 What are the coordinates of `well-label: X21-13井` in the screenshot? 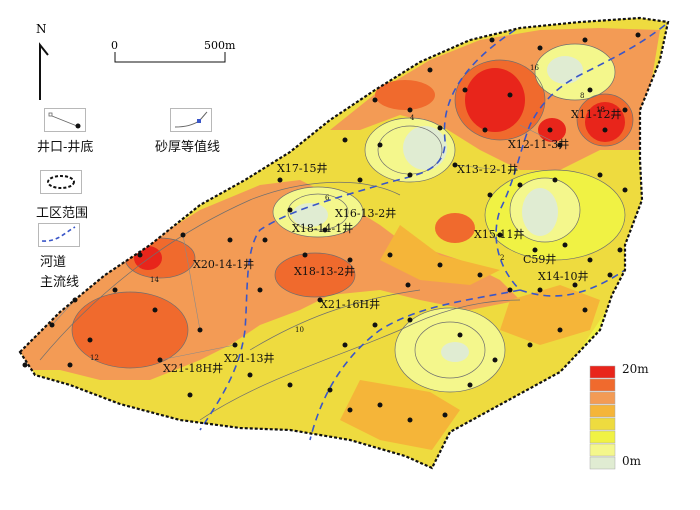 It's located at (249, 358).